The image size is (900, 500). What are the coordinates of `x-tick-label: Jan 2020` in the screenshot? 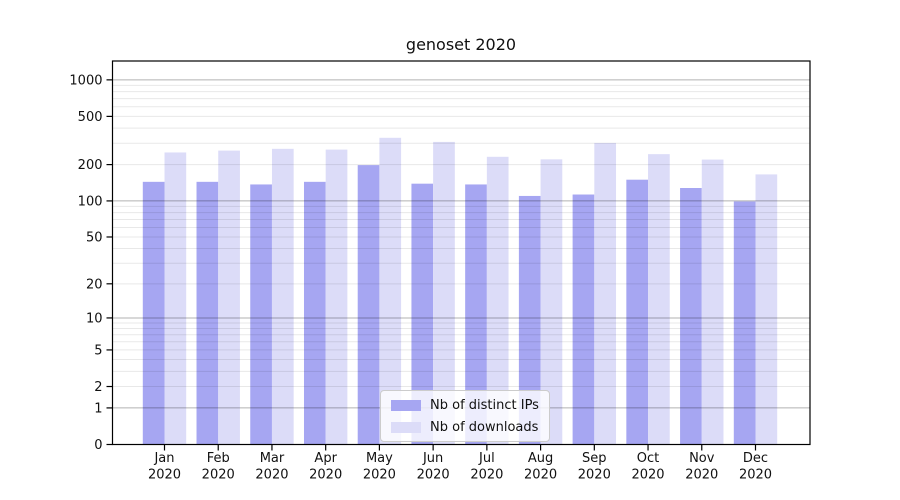 It's located at (164, 467).